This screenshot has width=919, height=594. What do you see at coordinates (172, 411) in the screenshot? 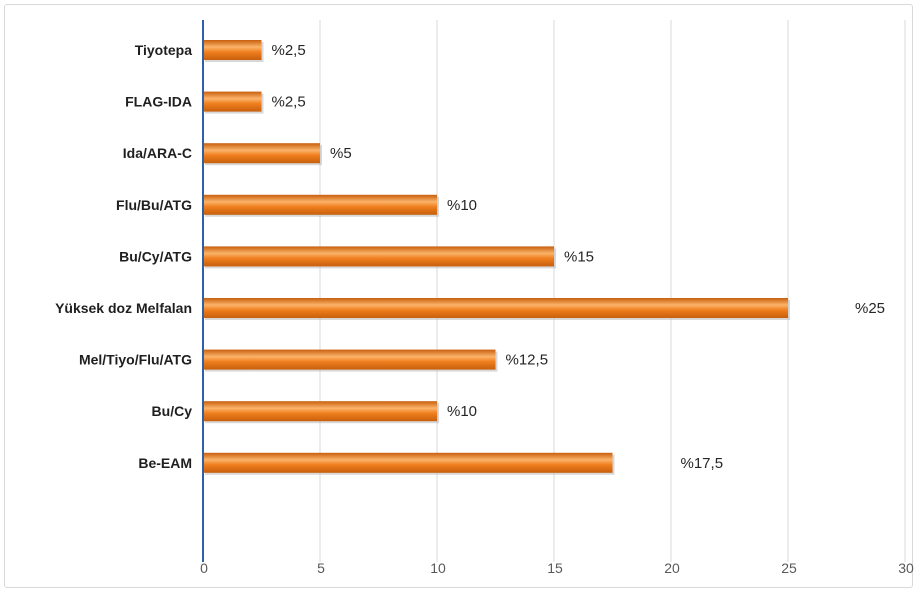
I see `category-label: Bu/Cy` at bounding box center [172, 411].